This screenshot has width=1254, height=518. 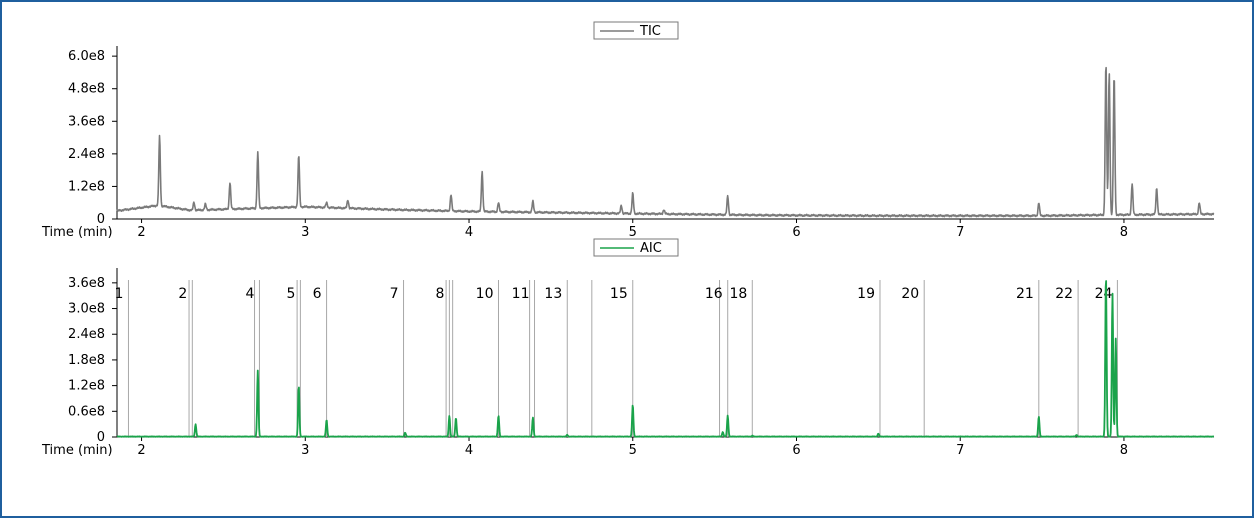 What do you see at coordinates (651, 248) in the screenshot?
I see `legend-label: AIC` at bounding box center [651, 248].